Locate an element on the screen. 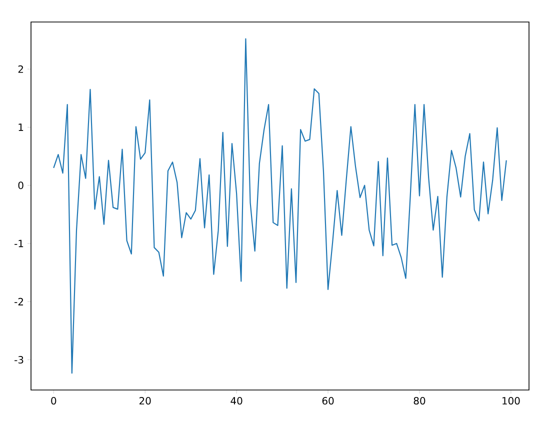 The image size is (544, 423). x-tick-label: 0 is located at coordinates (53, 401).